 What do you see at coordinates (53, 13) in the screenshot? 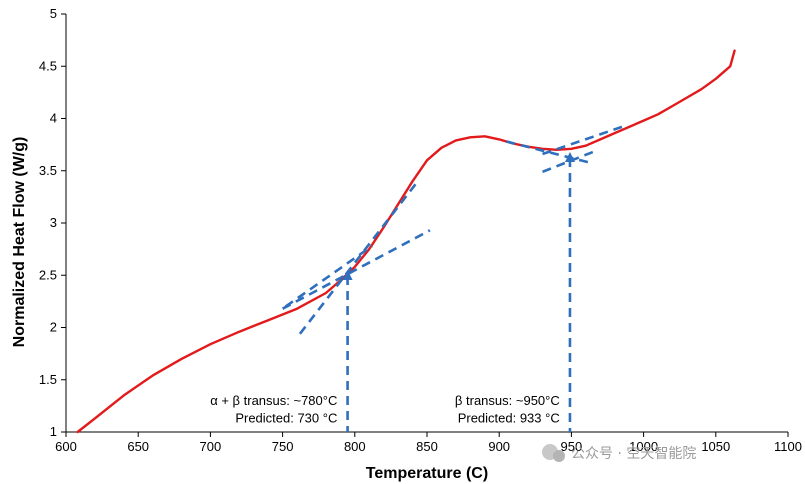
I see `y-tick-label: 5` at bounding box center [53, 13].